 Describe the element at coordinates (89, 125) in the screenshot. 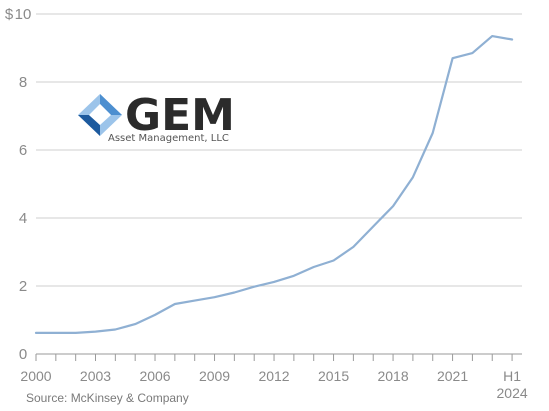

I see `logo-diamond-dark` at that location.